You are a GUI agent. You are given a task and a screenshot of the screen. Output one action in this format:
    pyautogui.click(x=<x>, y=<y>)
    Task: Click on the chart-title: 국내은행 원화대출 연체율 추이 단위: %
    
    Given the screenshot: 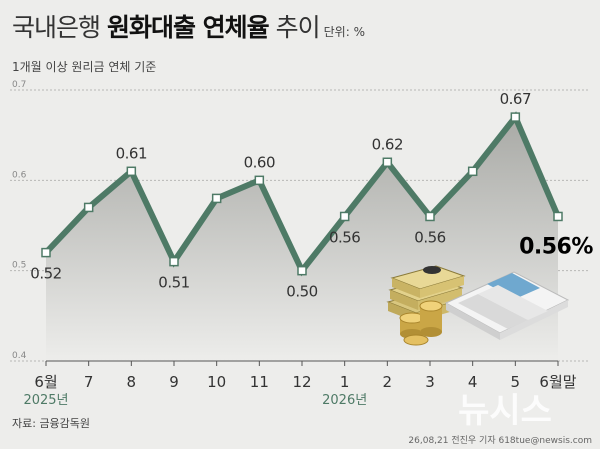 What is the action you would take?
    pyautogui.click(x=188, y=26)
    